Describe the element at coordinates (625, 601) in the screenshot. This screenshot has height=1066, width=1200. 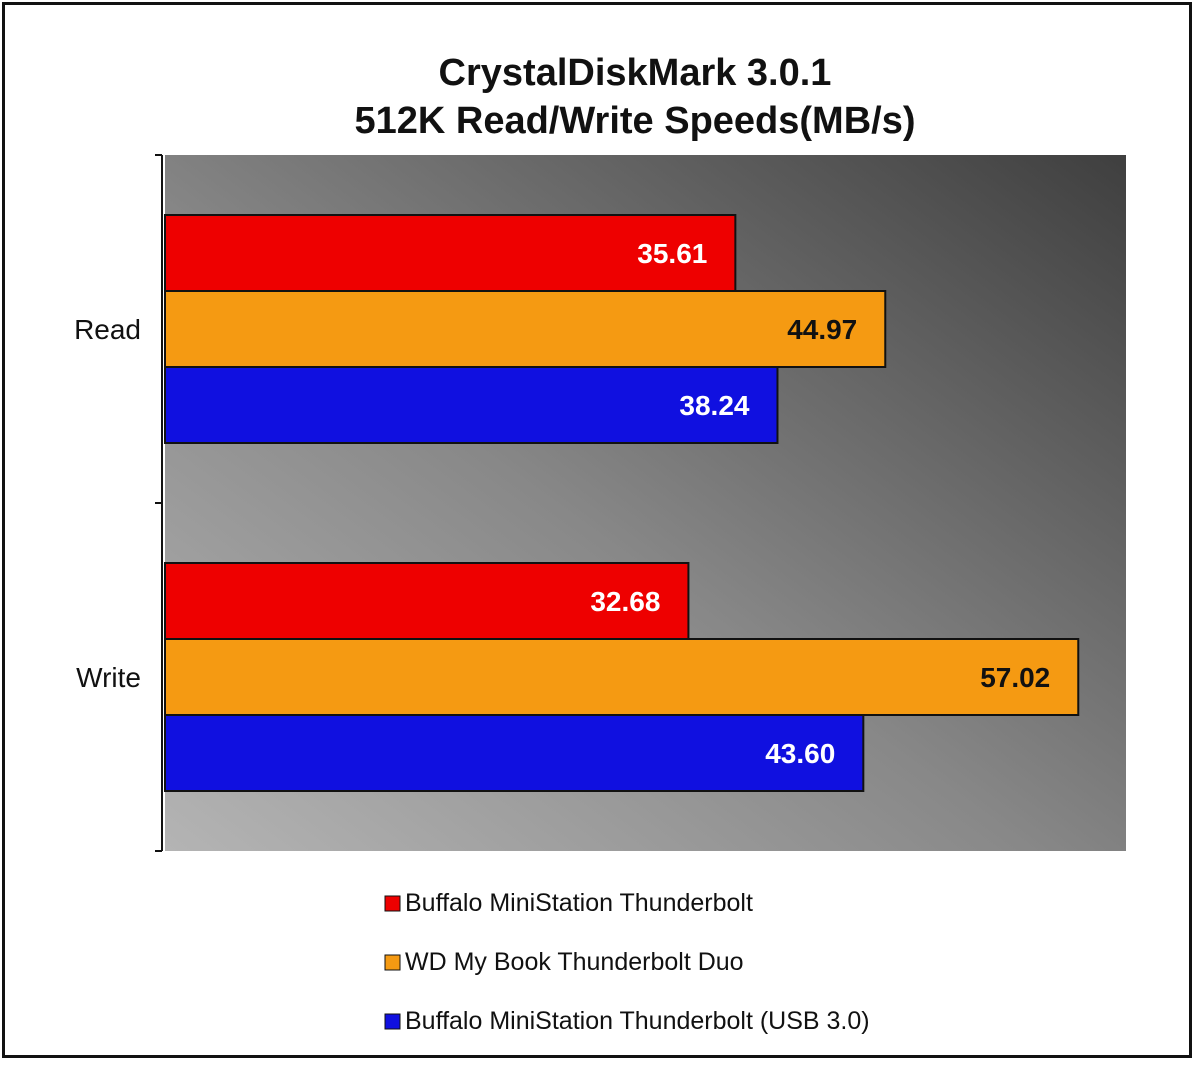
I see `bar-value-label: 32.68` at that location.